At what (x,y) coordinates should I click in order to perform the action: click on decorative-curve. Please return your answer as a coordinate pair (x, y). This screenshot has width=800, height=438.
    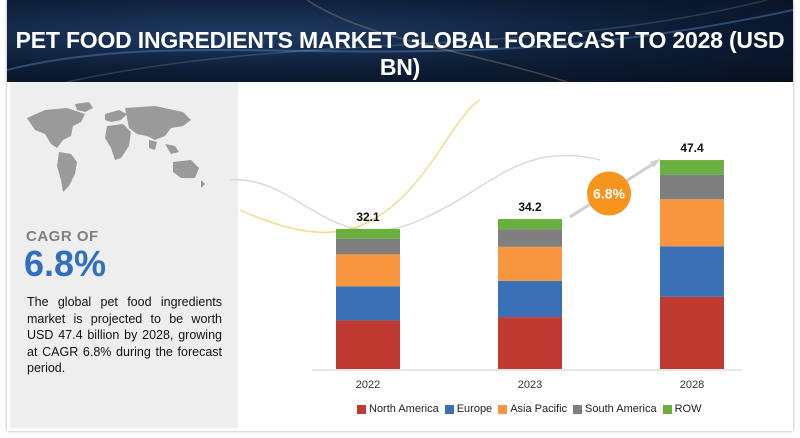
    Looking at the image, I should click on (415, 193).